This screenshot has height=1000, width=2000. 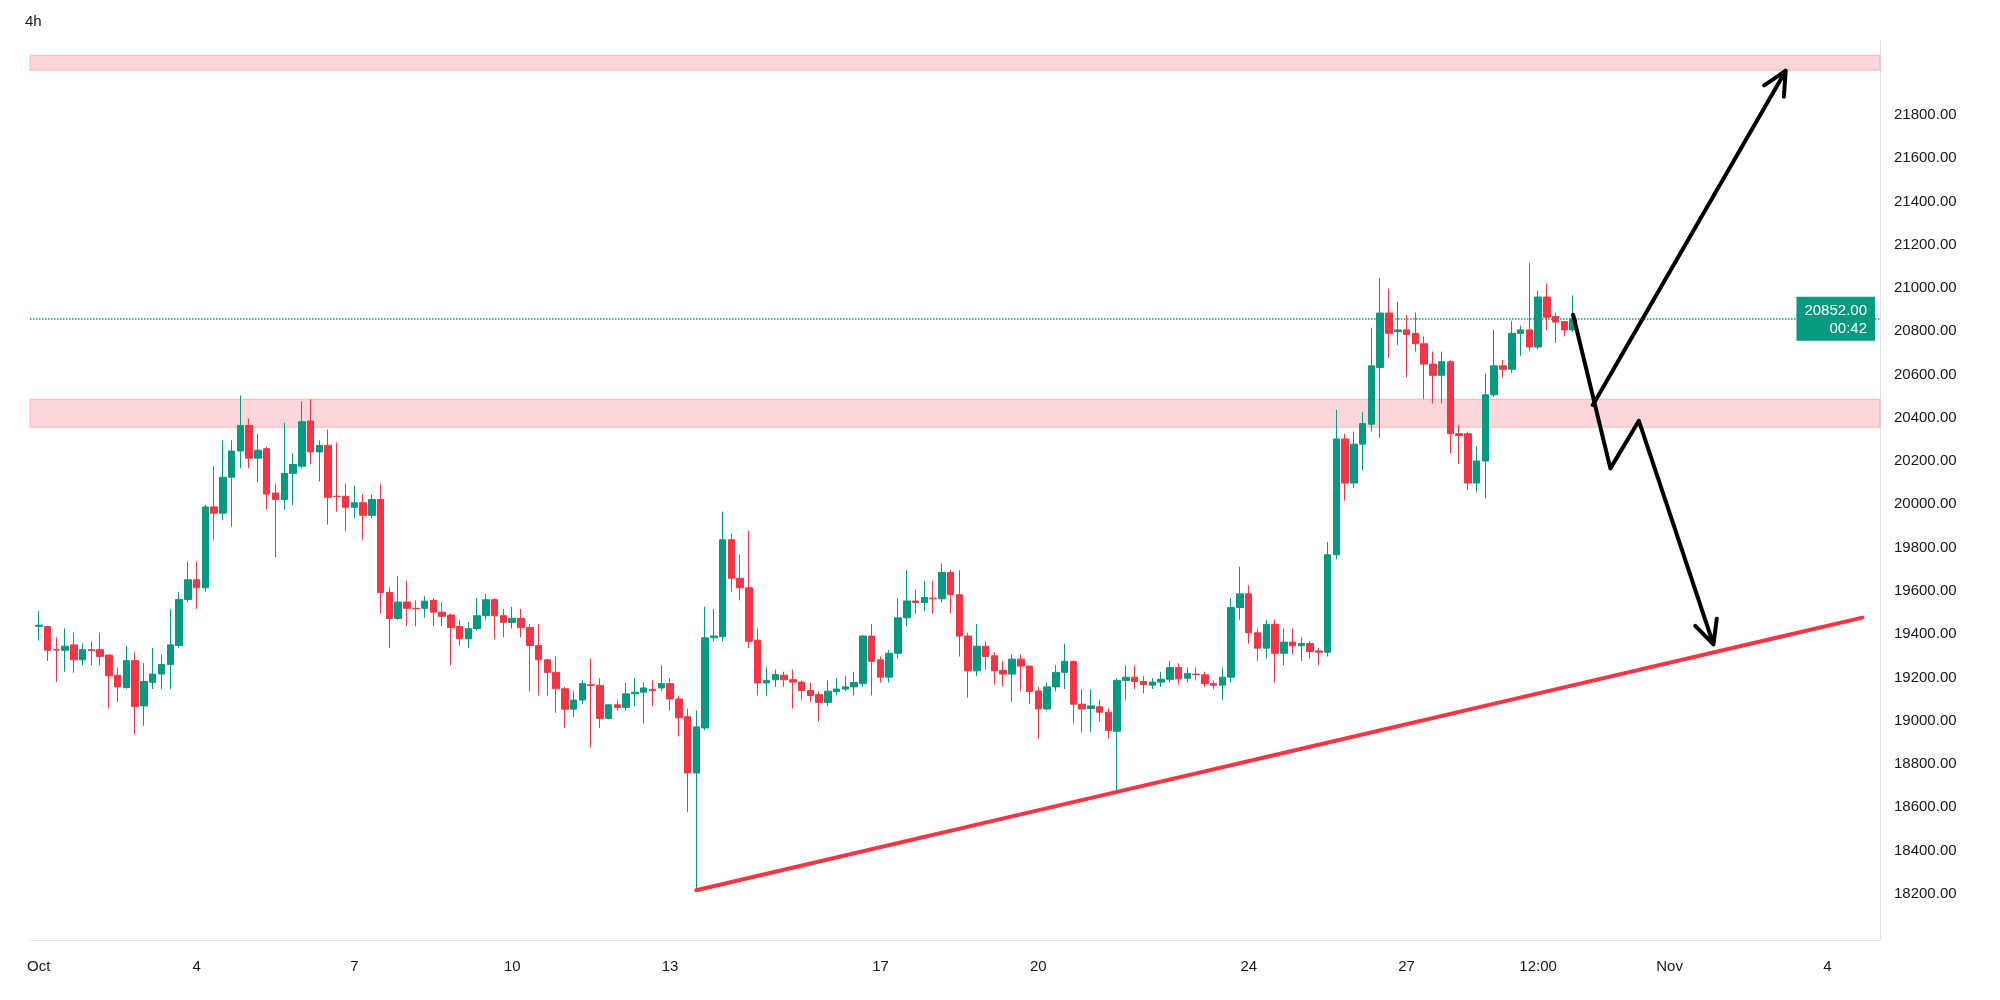 What do you see at coordinates (1925, 114) in the screenshot?
I see `y-tick-label: 21800.00` at bounding box center [1925, 114].